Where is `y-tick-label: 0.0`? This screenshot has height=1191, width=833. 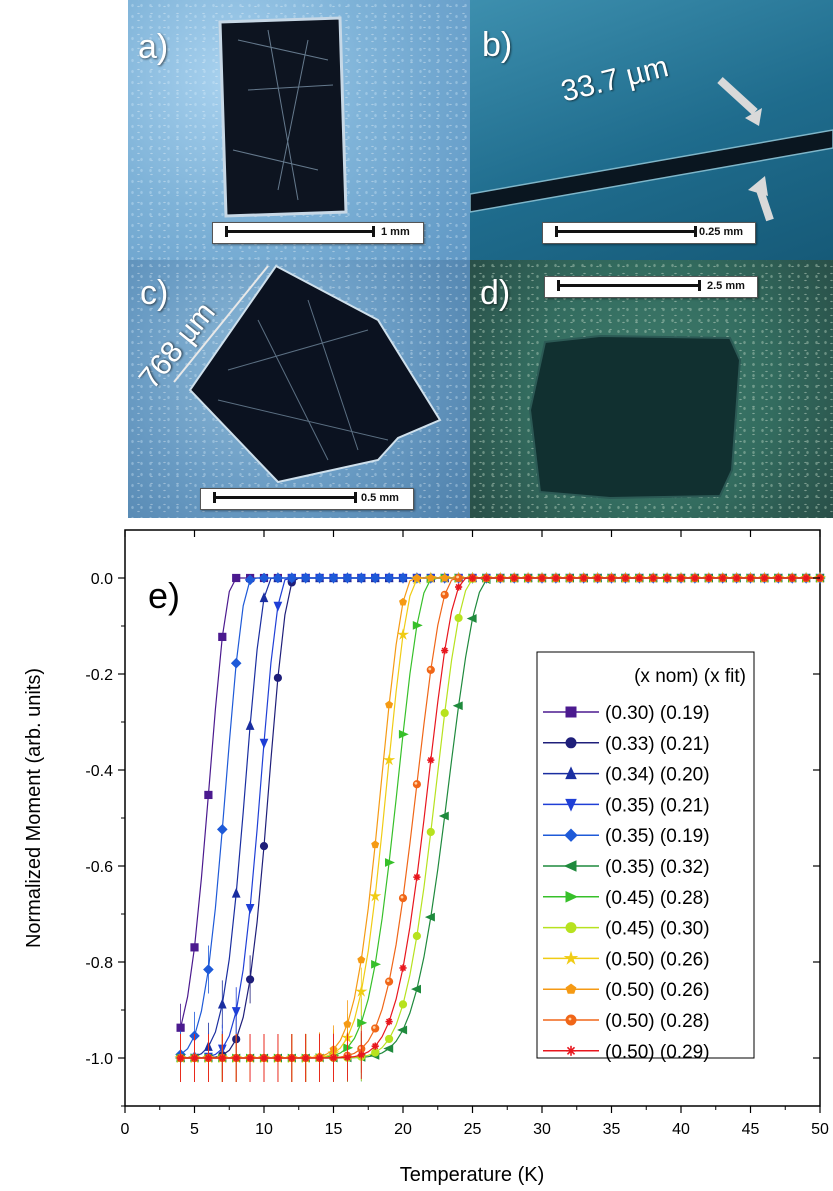 y-tick-label: 0.0 is located at coordinates (102, 579).